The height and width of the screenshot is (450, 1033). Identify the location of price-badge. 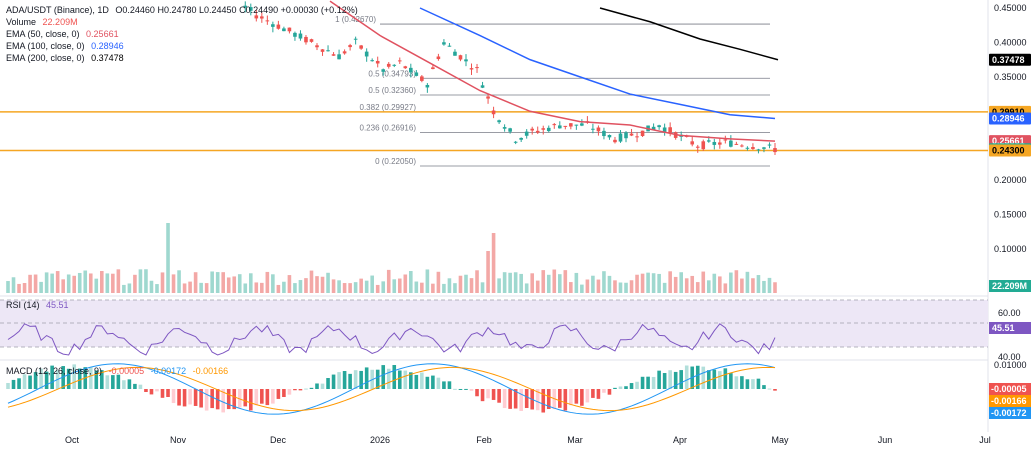
(1010, 150).